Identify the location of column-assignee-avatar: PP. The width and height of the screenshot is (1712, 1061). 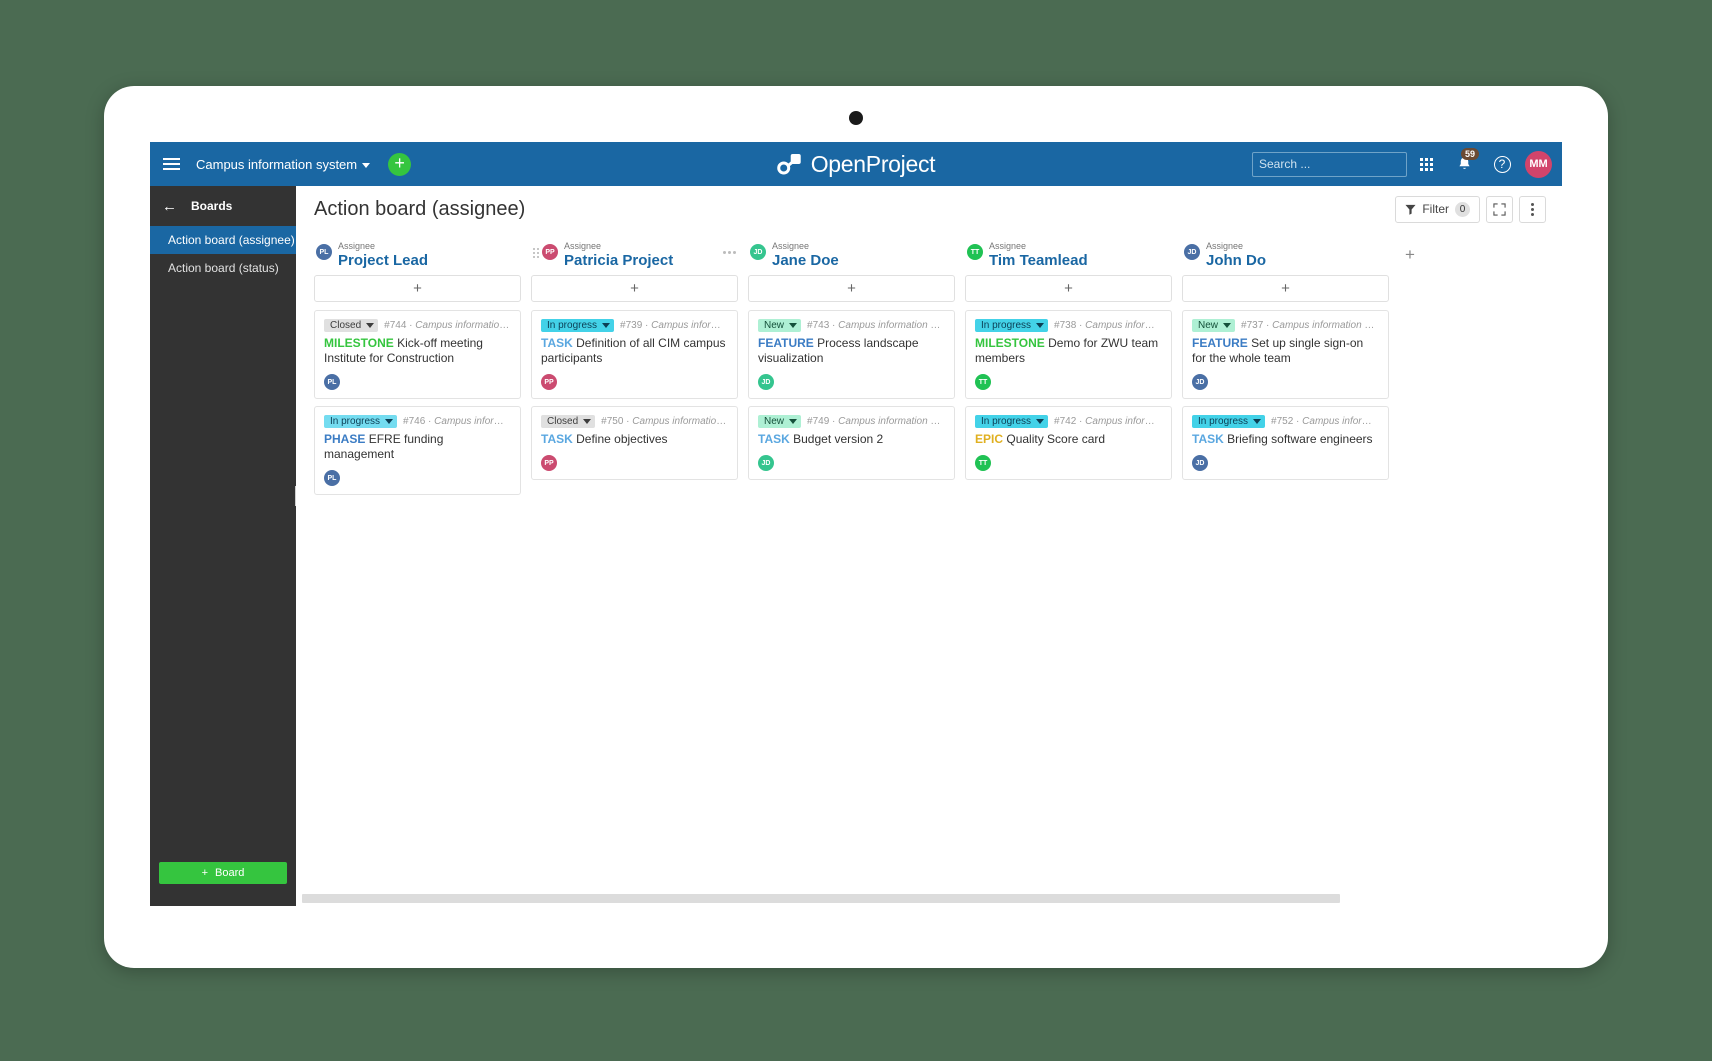
(550, 252).